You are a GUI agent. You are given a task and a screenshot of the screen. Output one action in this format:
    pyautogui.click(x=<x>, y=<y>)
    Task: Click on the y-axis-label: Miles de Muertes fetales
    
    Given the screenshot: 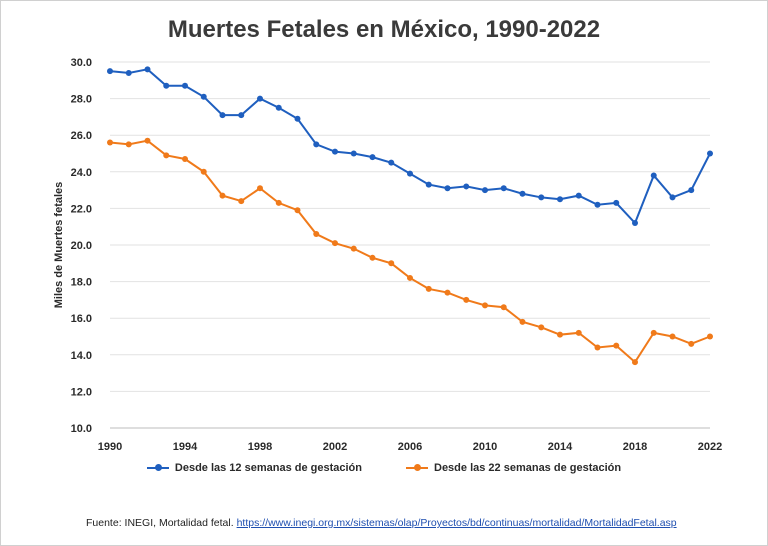 What is the action you would take?
    pyautogui.click(x=59, y=245)
    